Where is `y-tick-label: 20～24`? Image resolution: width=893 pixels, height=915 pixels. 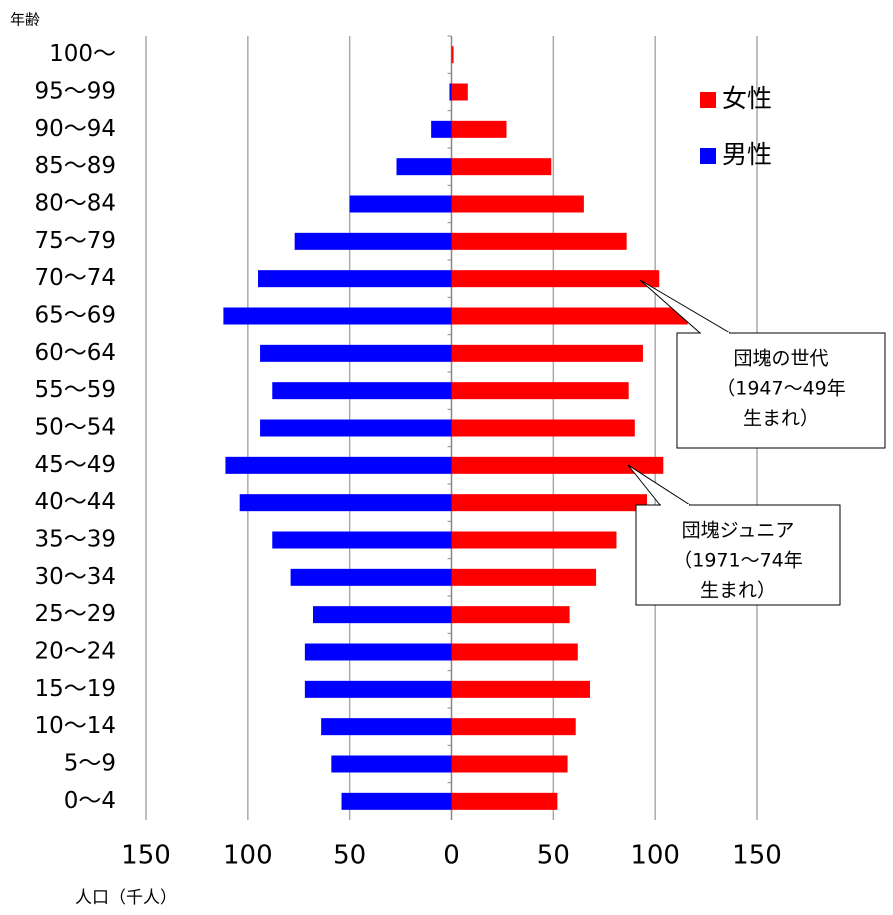
y-tick-label: 20～24 is located at coordinates (75, 652).